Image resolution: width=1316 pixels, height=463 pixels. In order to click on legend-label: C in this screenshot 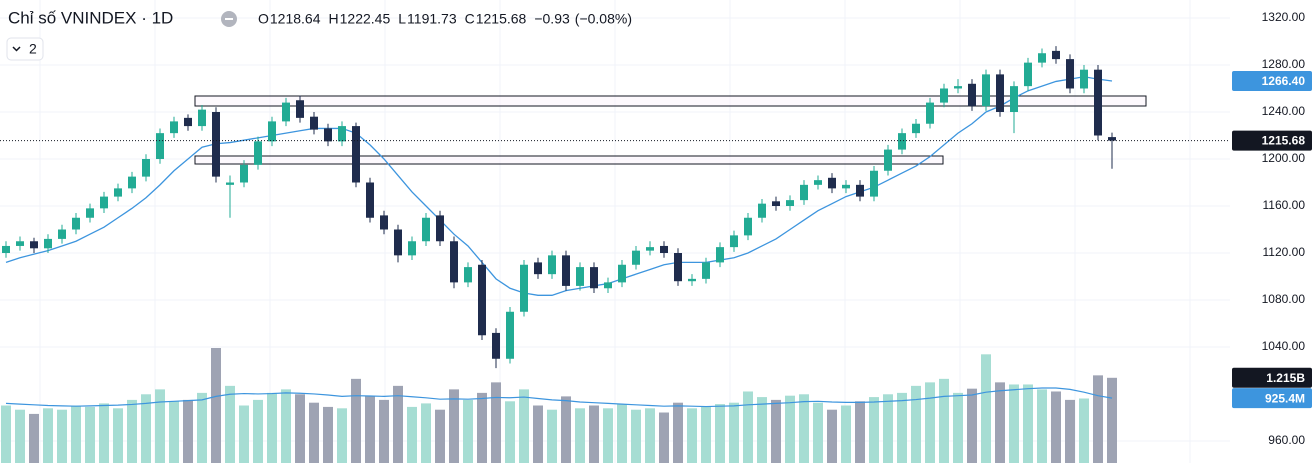, I will do `click(470, 19)`.